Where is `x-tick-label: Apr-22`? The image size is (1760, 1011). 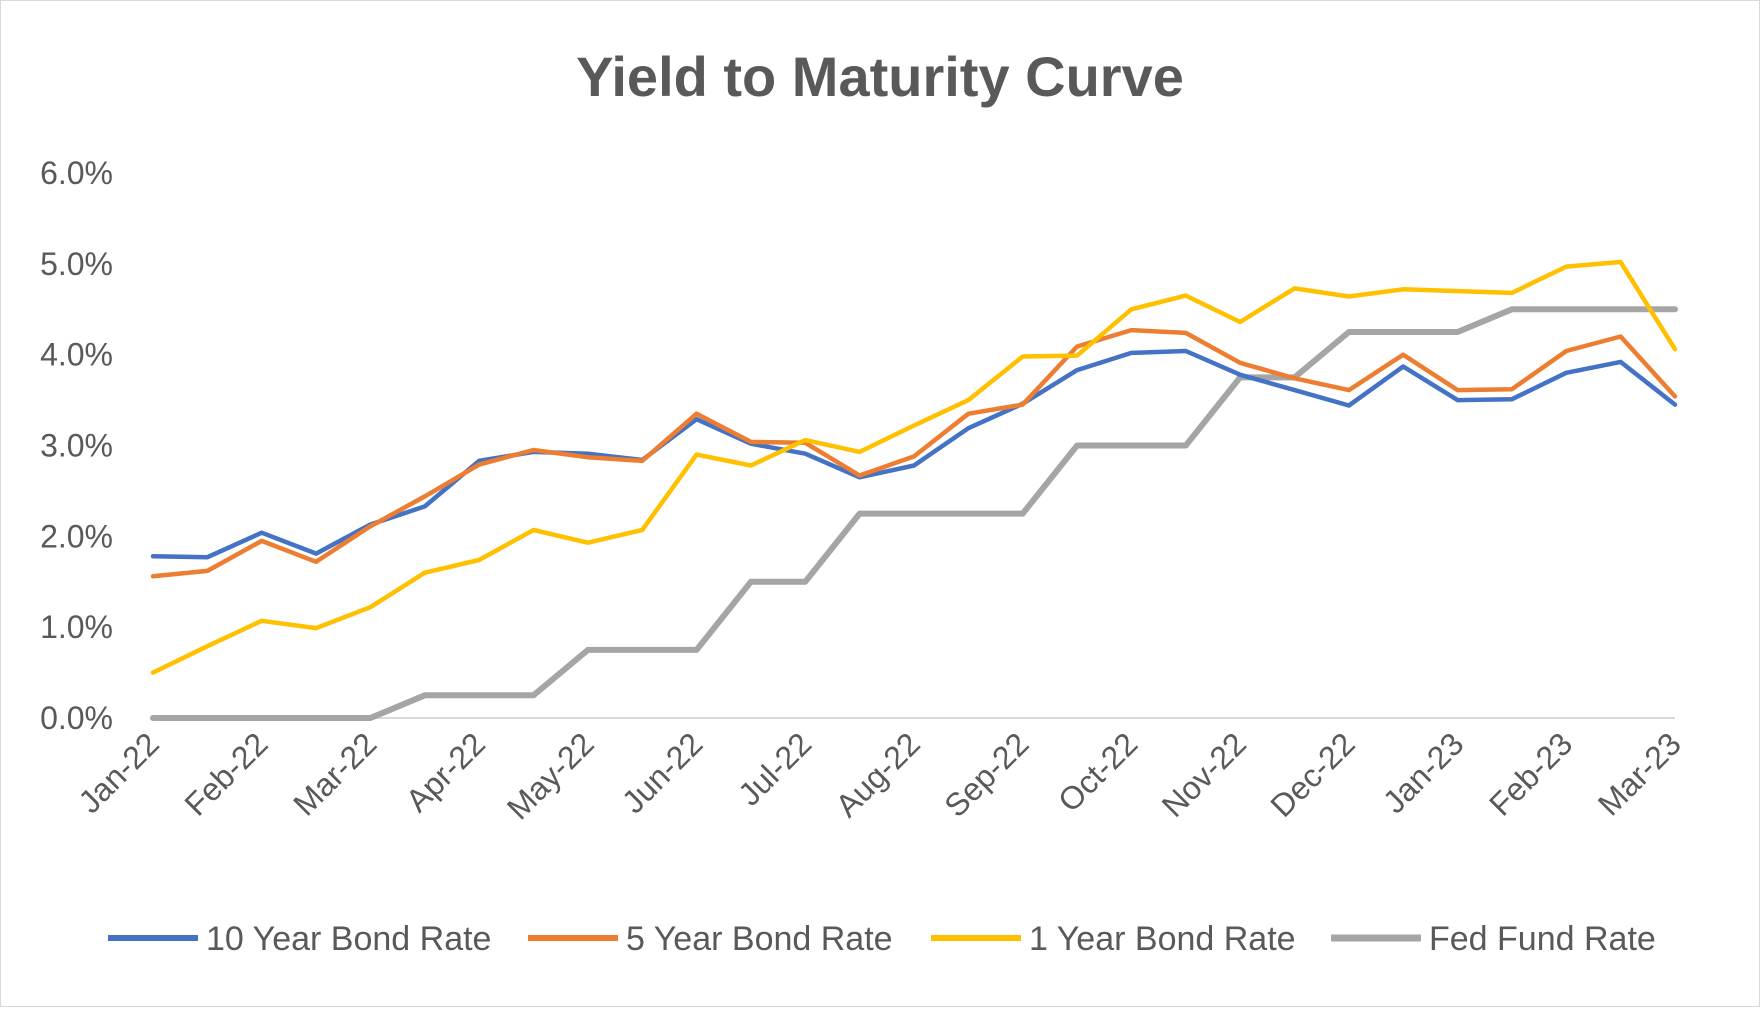 x-tick-label: Apr-22 is located at coordinates (445, 771).